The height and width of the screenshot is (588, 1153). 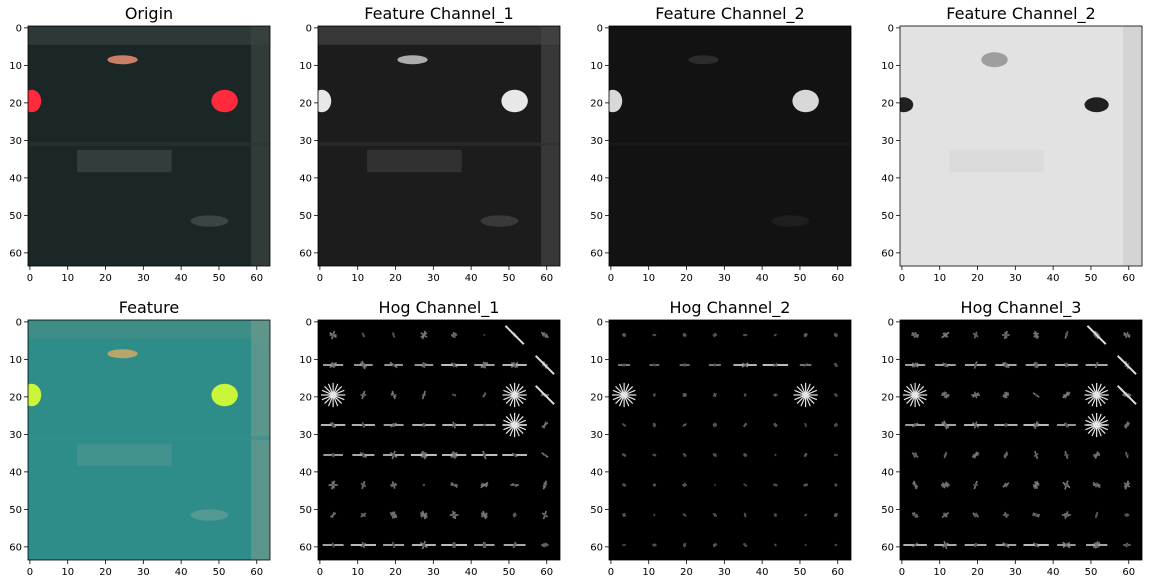 I want to click on axes-frame, so click(x=149, y=146).